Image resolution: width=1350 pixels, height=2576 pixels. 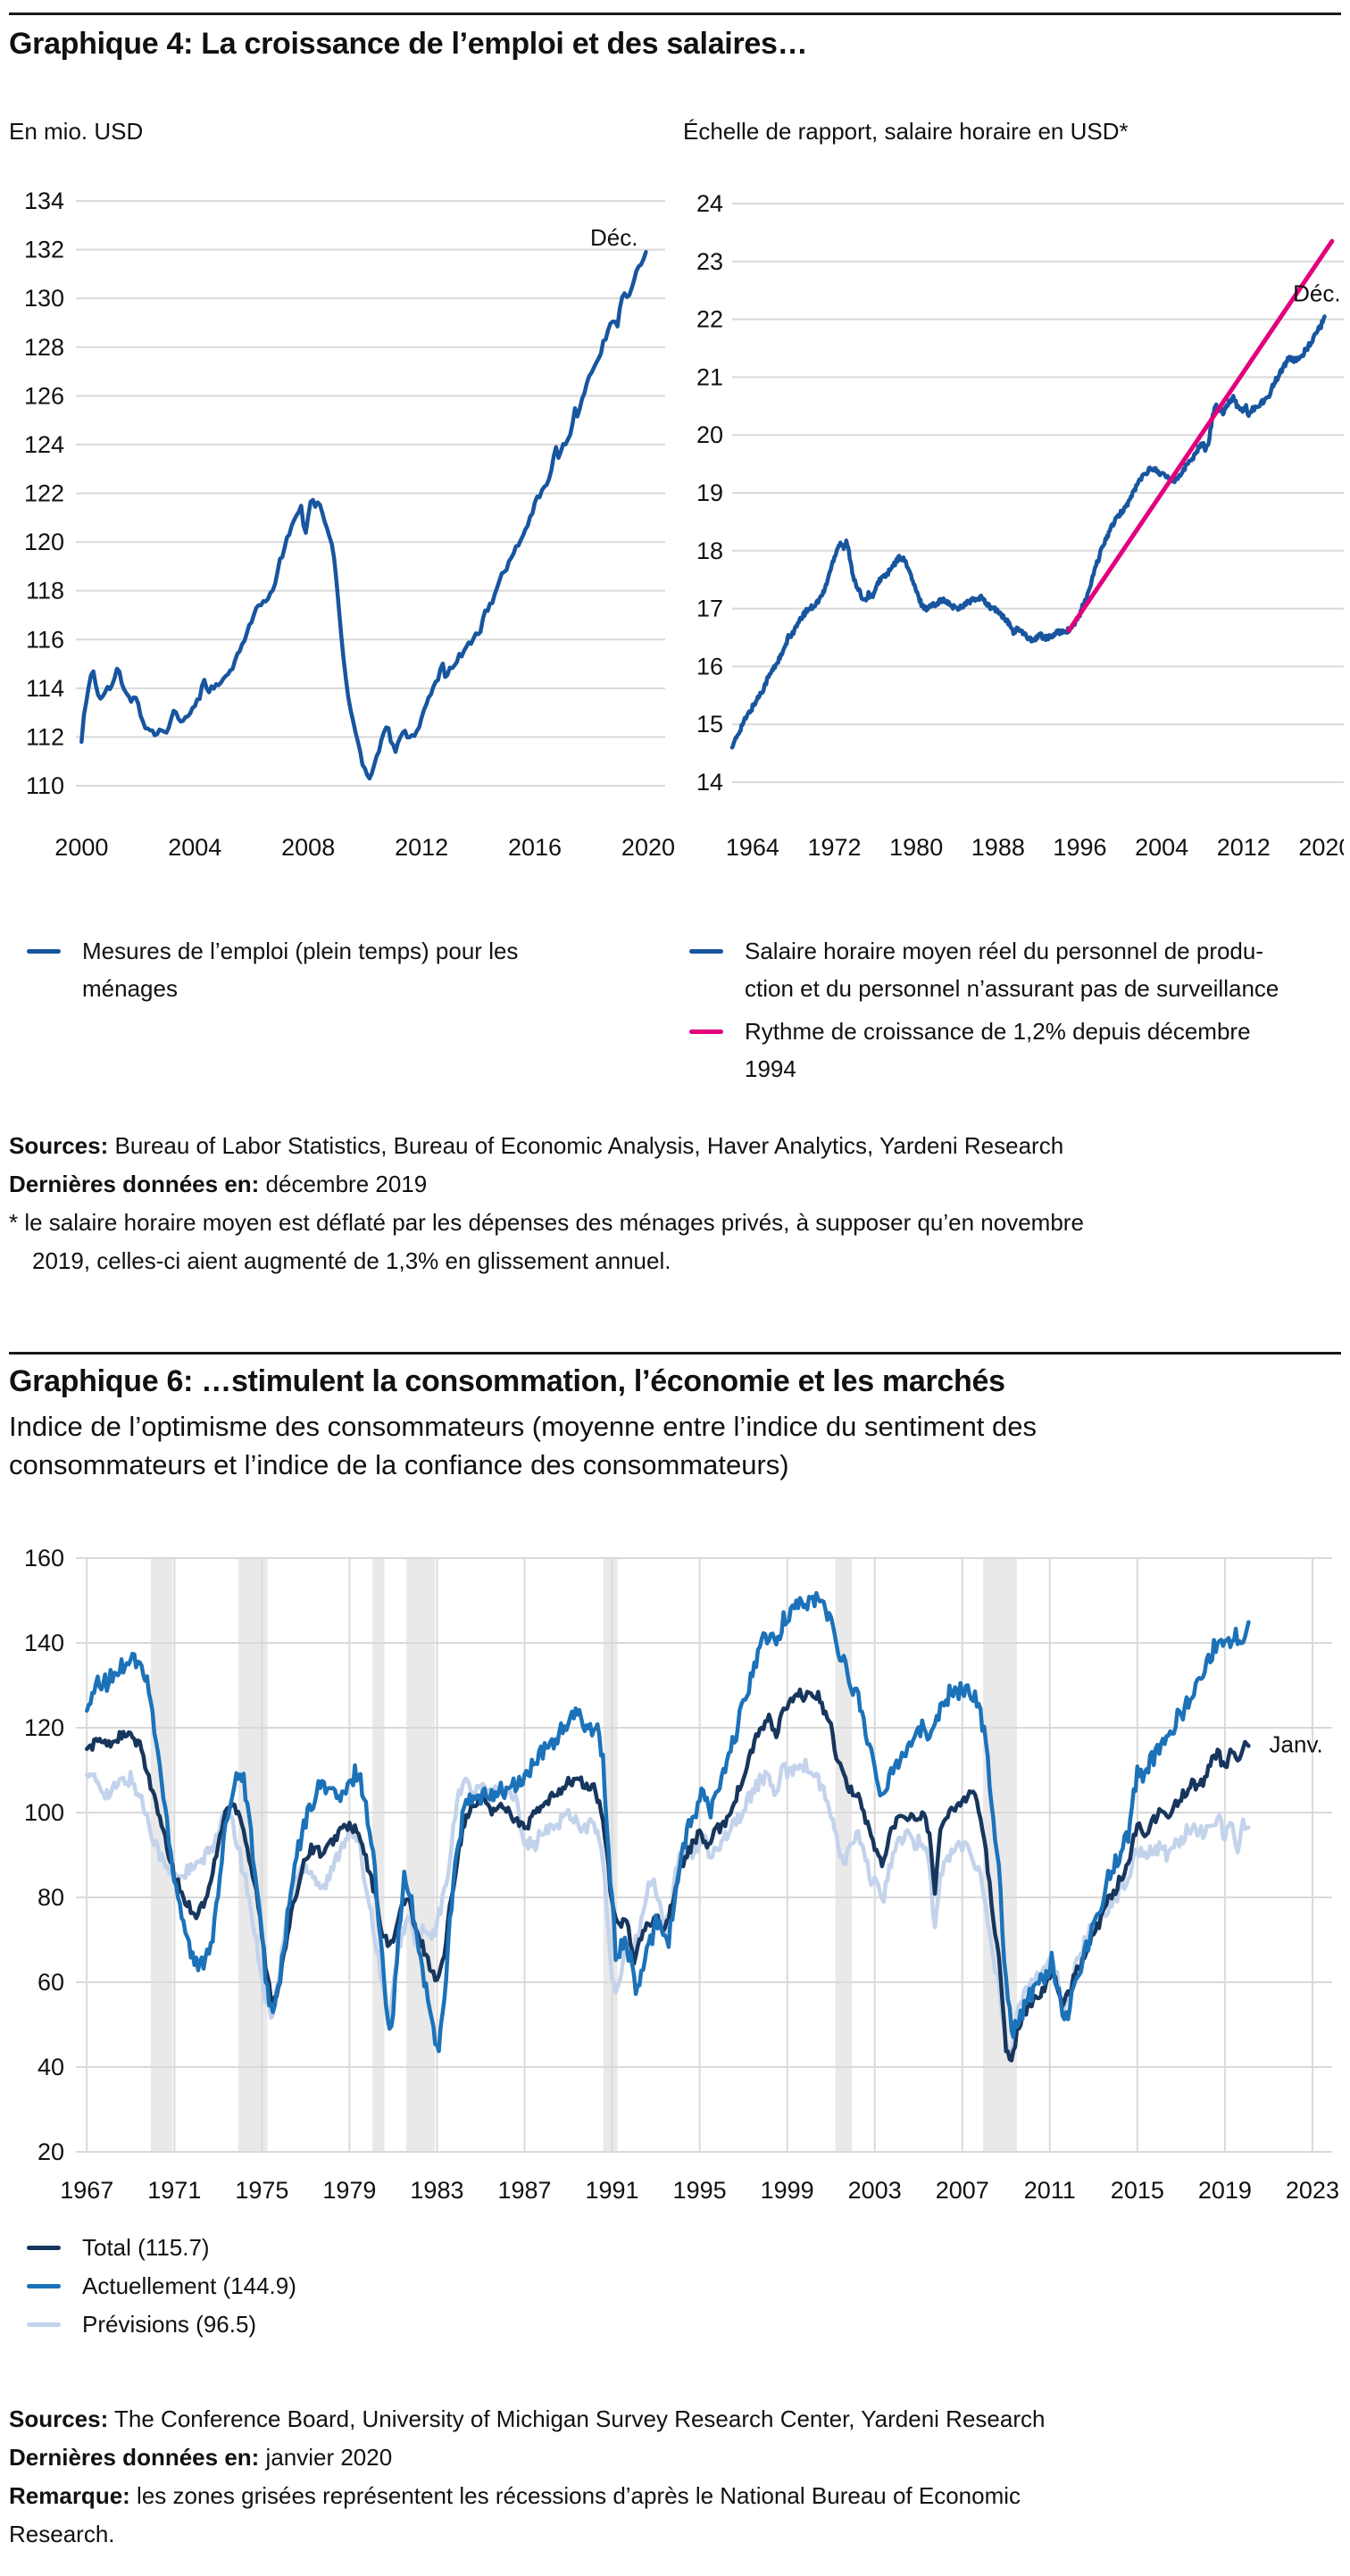 I want to click on svg-text: 60, so click(x=51, y=1982).